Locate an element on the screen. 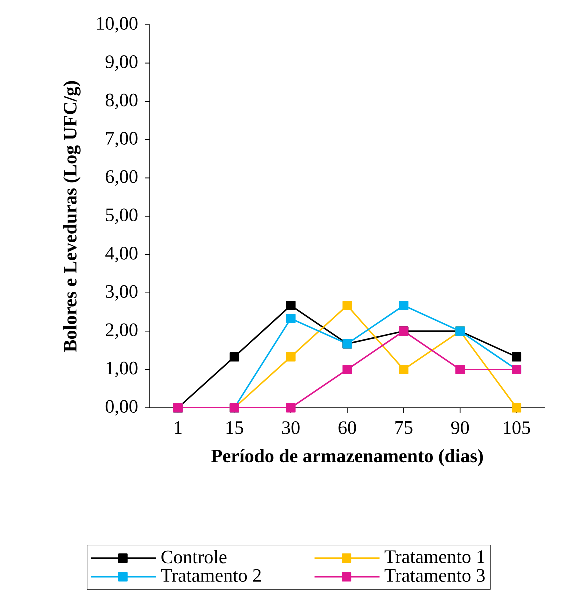  x-tick-label: 1 is located at coordinates (178, 428).